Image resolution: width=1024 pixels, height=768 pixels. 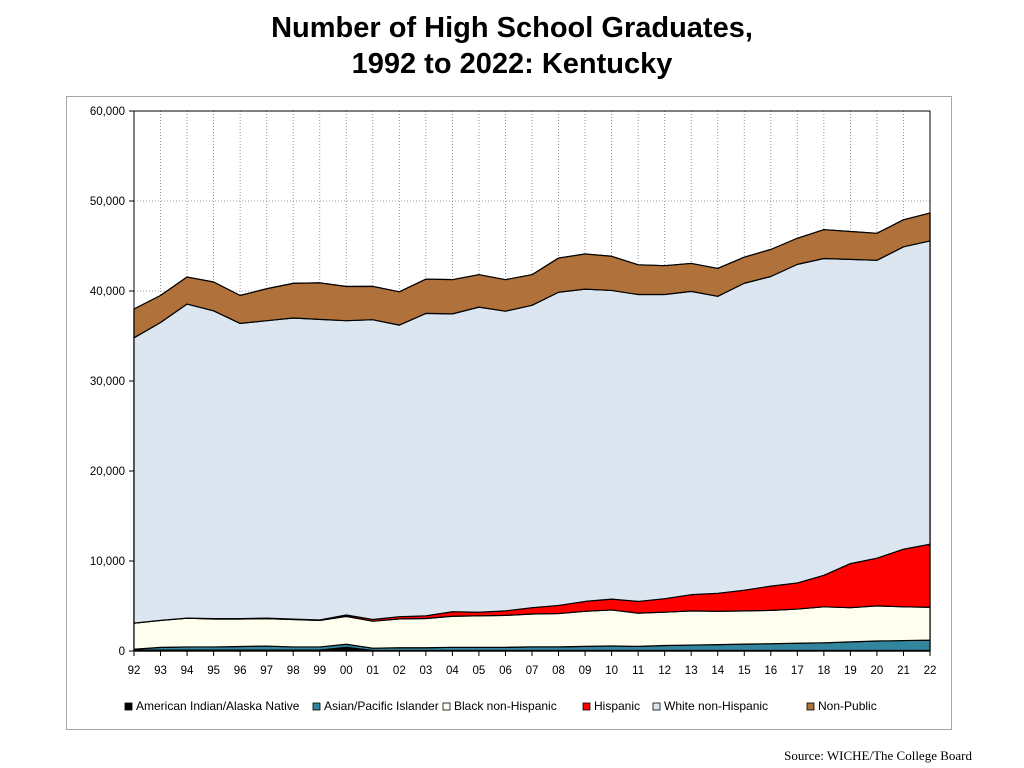 What do you see at coordinates (218, 706) in the screenshot?
I see `legend-label: American Indian/Alaska Native` at bounding box center [218, 706].